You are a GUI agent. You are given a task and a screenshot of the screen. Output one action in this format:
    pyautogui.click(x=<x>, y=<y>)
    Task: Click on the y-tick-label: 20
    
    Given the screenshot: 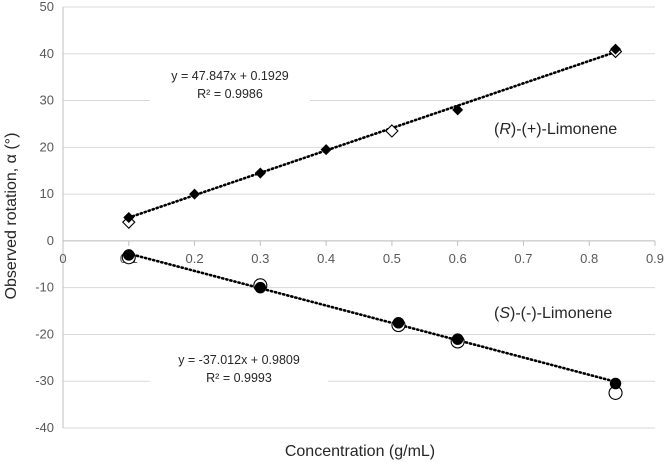 What is the action you would take?
    pyautogui.click(x=47, y=146)
    